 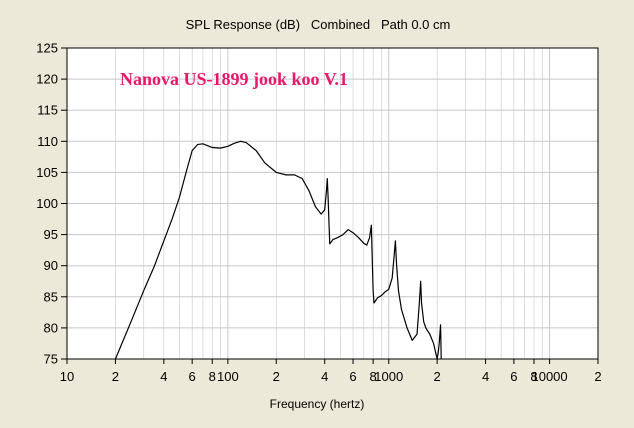 I want to click on y-tick-label: 85, so click(x=51, y=296).